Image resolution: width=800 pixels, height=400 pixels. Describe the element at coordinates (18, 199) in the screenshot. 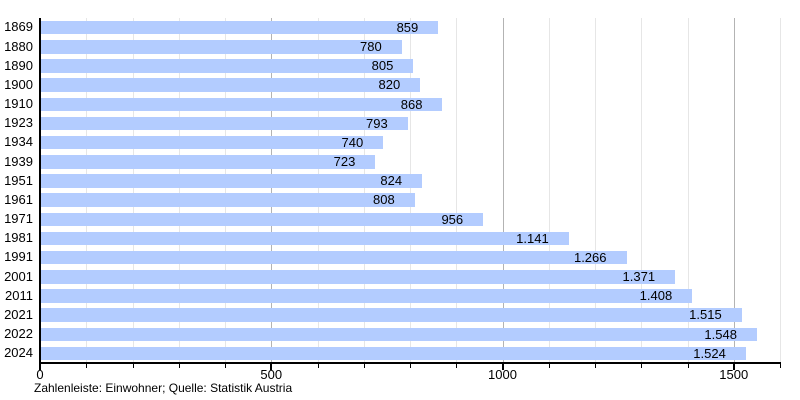

I see `y-axis-label: 1961` at that location.